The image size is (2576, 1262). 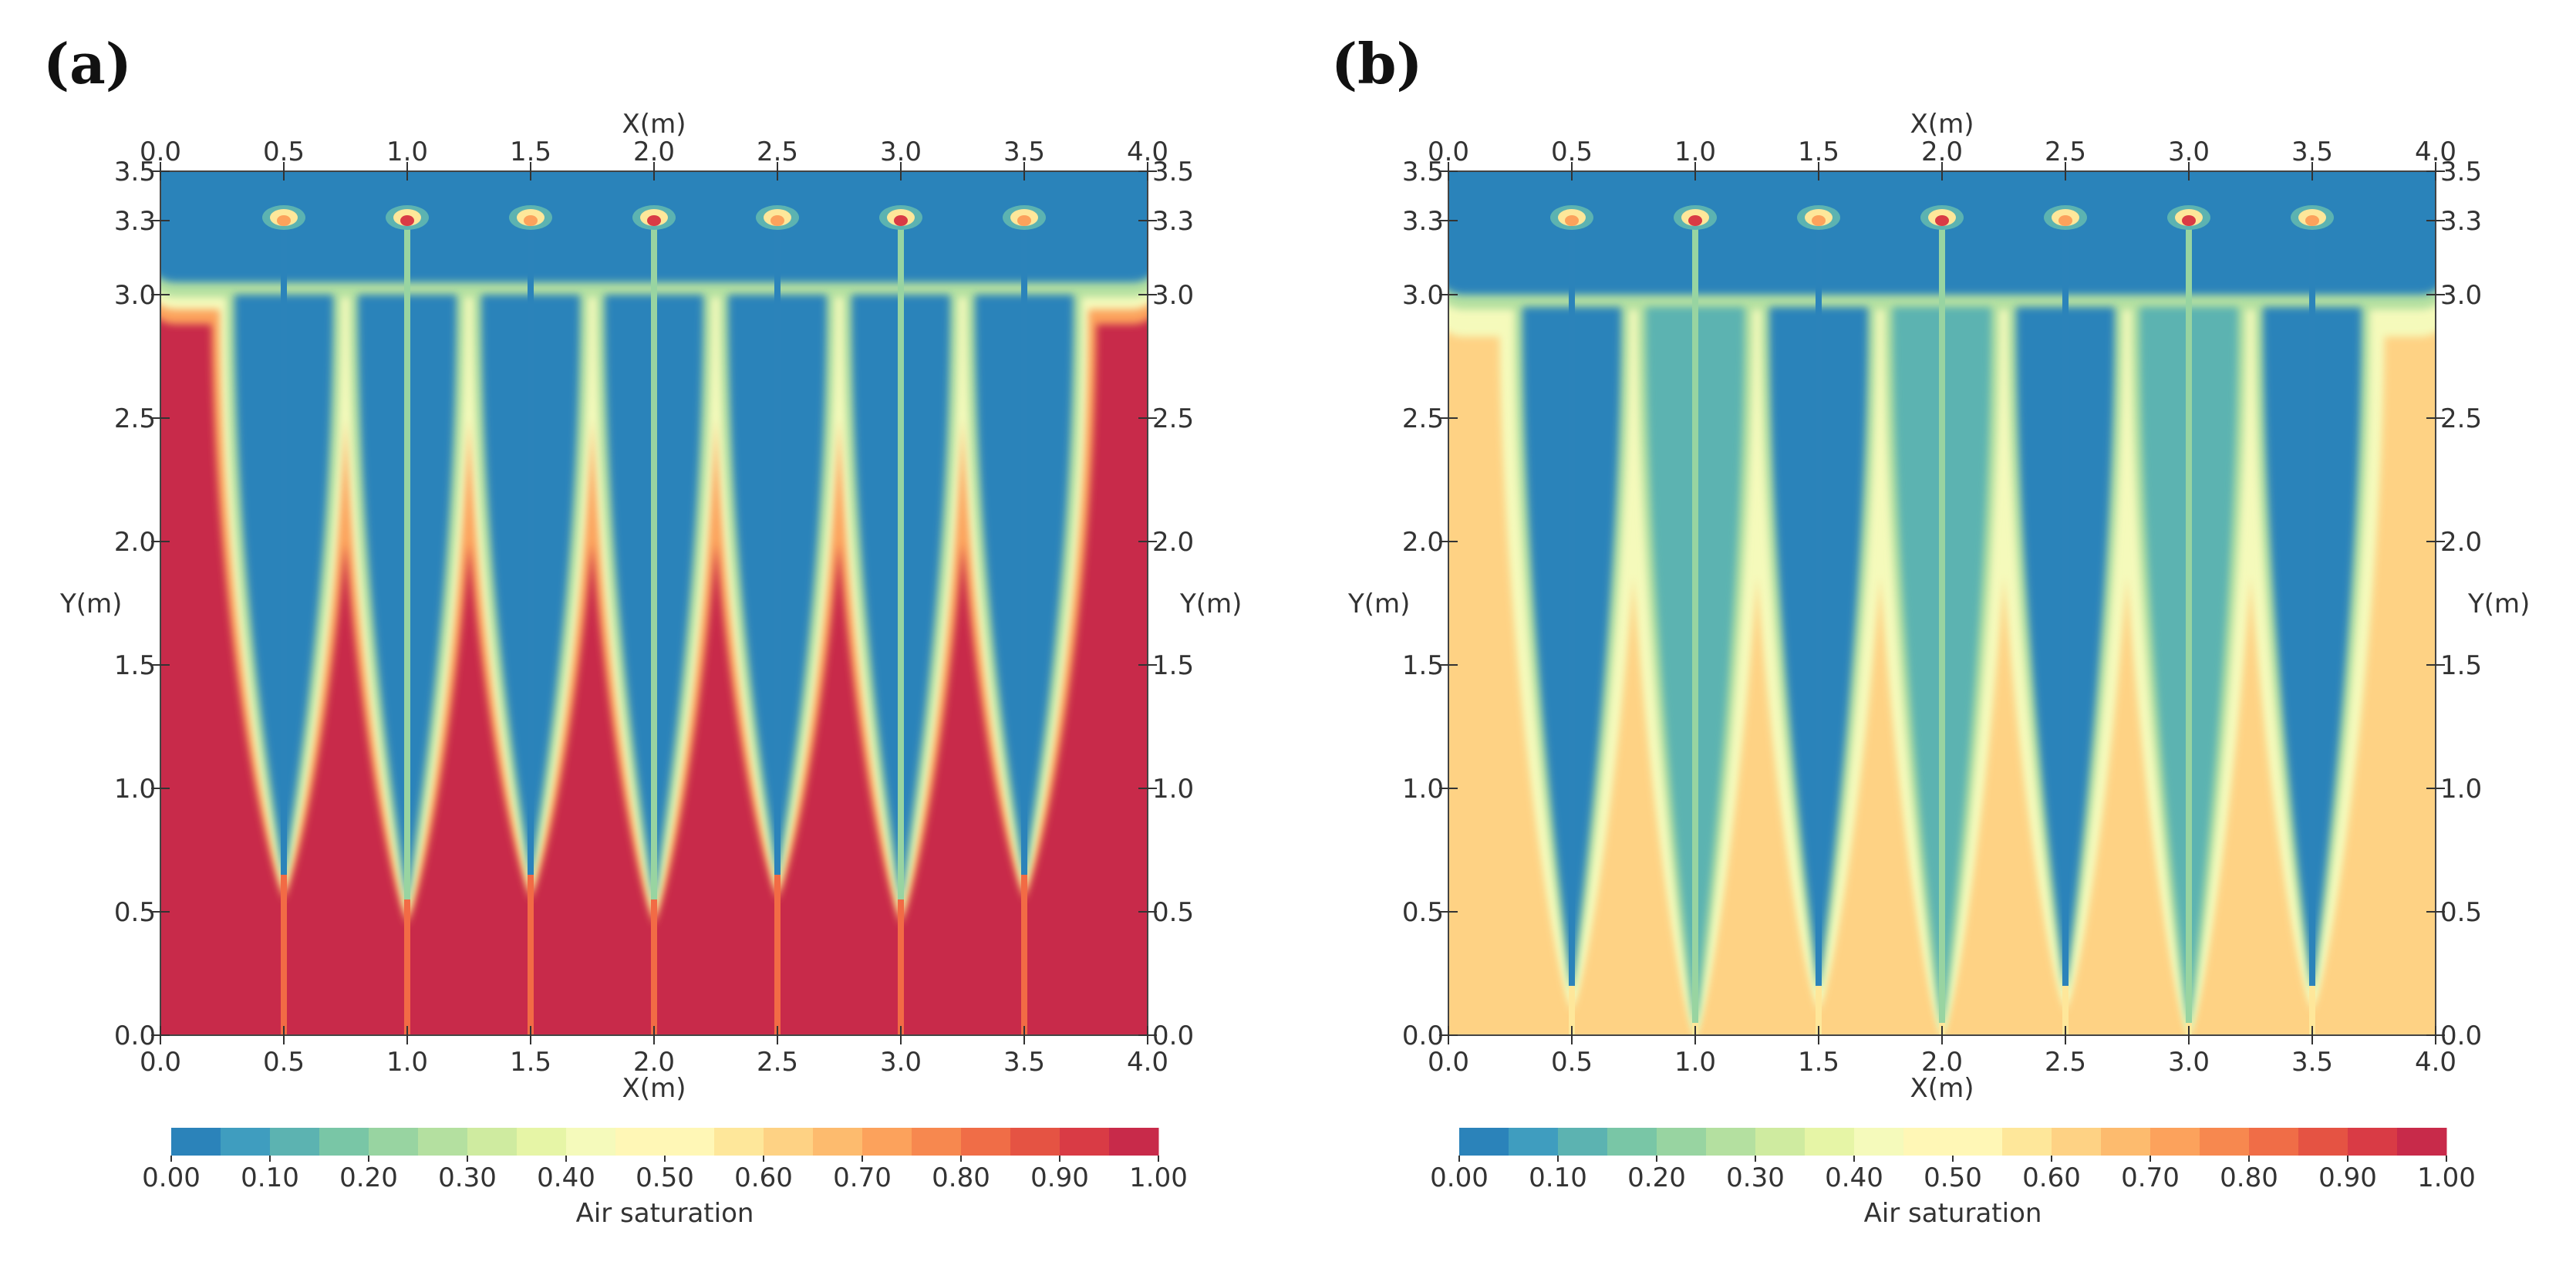 What do you see at coordinates (777, 152) in the screenshot?
I see `x-tick-label-top: 2.5` at bounding box center [777, 152].